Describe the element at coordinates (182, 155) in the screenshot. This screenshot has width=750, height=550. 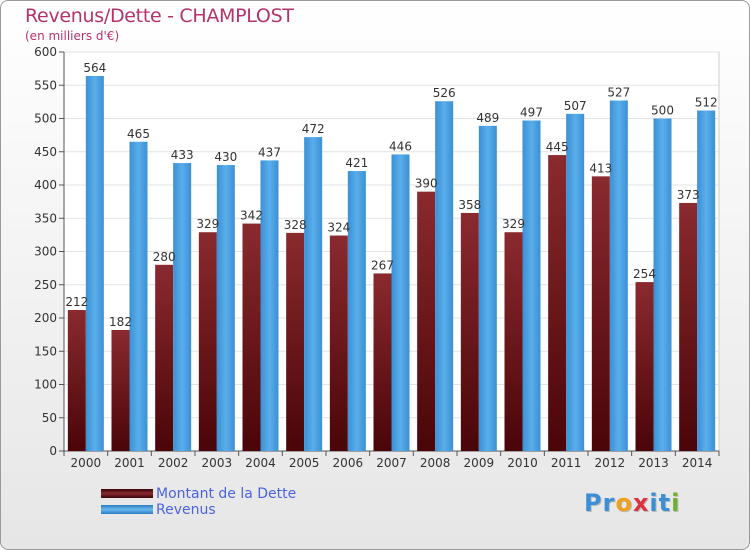
I see `data-label: 433` at that location.